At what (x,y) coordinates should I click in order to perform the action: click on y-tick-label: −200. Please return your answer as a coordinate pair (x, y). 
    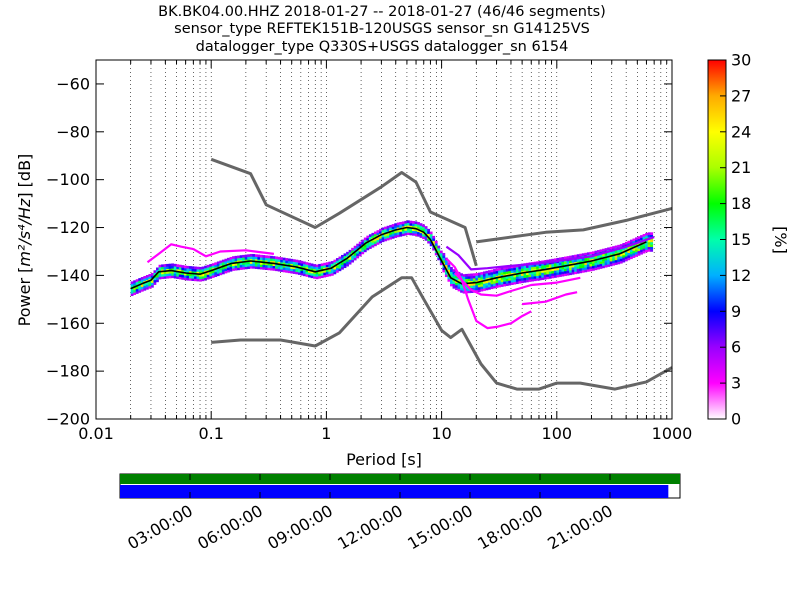
    Looking at the image, I should click on (68, 419).